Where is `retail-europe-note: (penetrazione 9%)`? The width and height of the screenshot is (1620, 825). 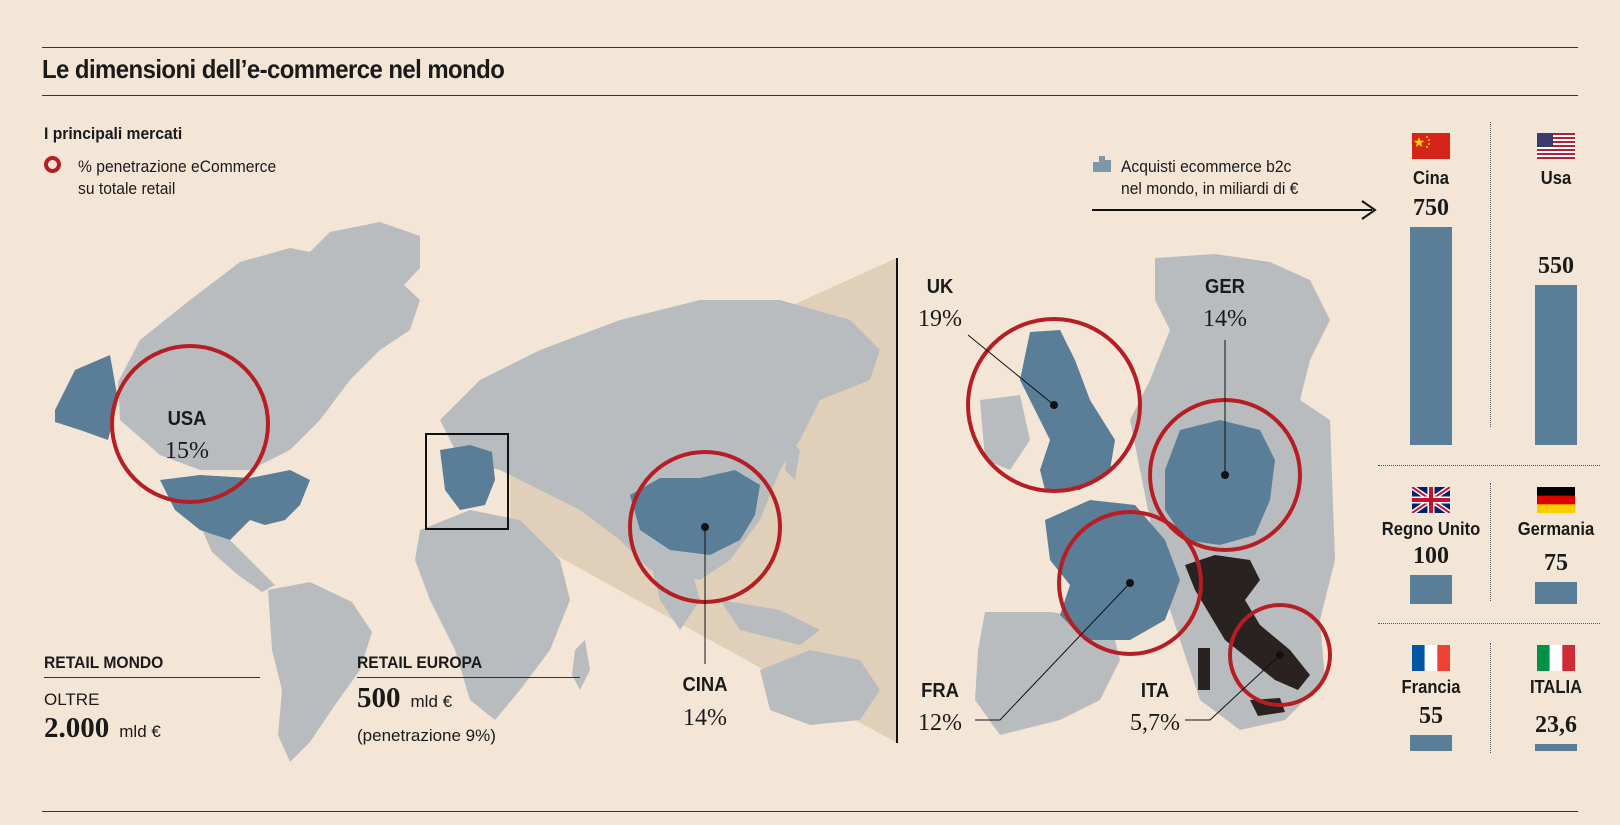 retail-europe-note: (penetrazione 9%) is located at coordinates (426, 735).